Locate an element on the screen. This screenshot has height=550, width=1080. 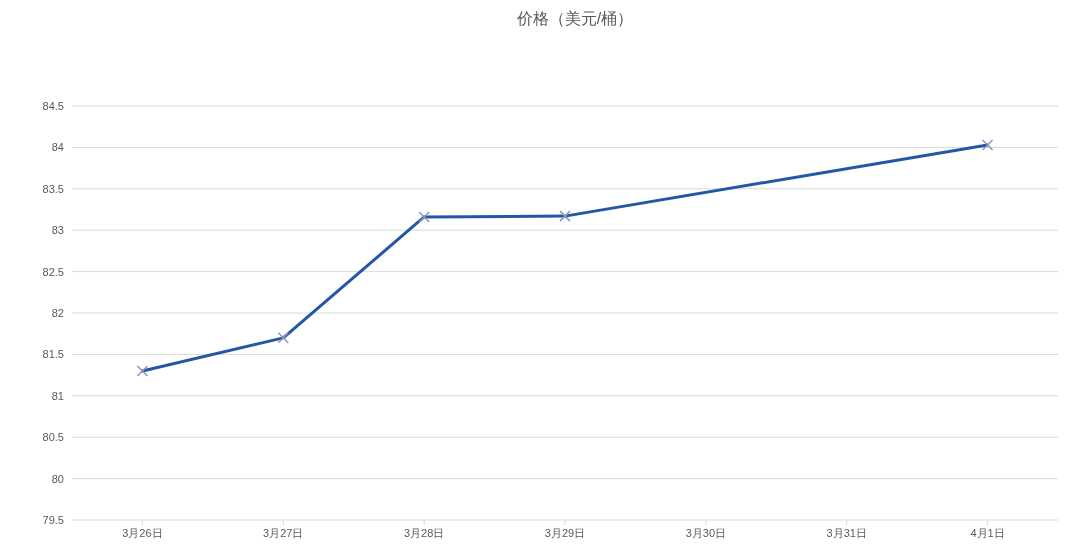
y-tick-label: 80.5 is located at coordinates (53, 437).